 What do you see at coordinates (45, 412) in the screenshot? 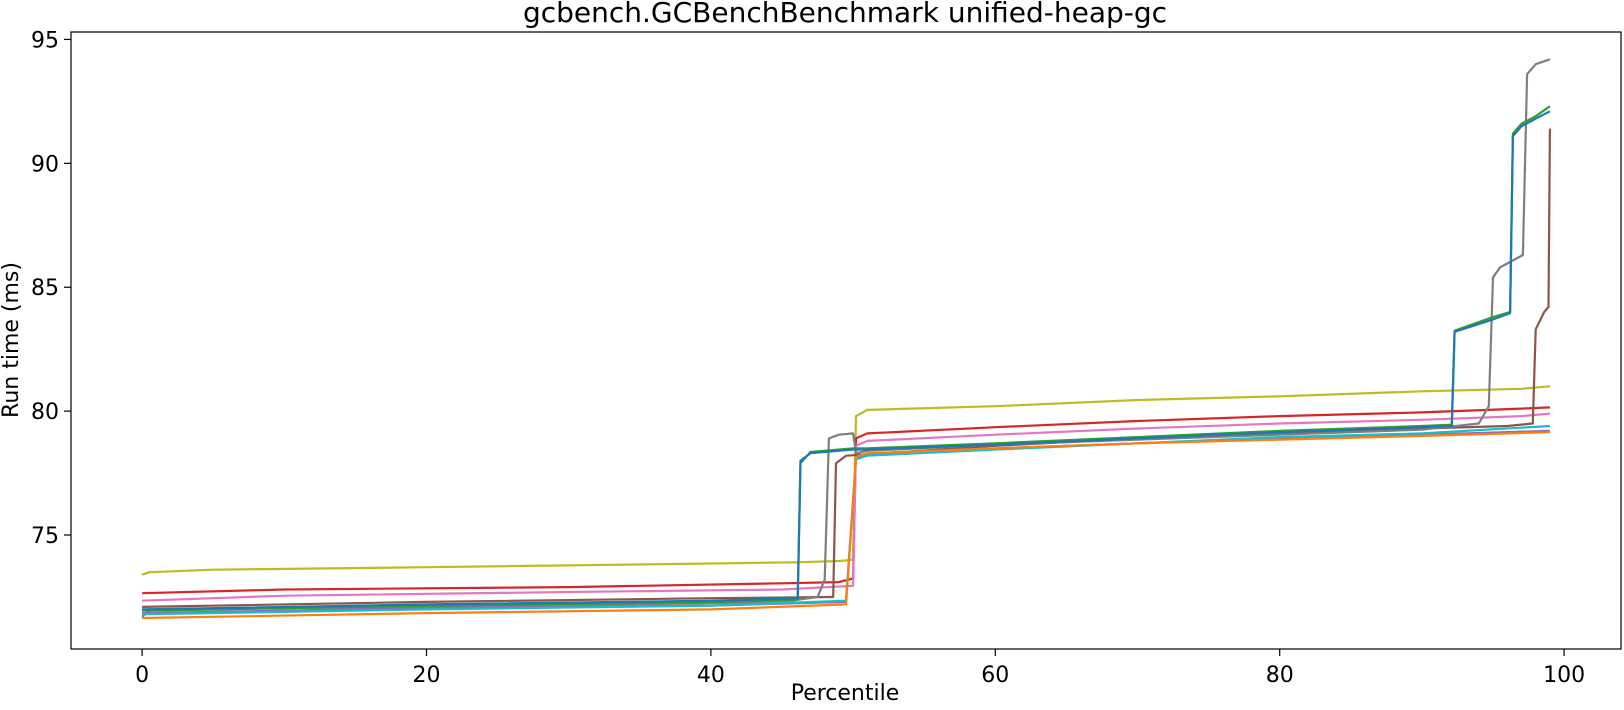
I see `y-tick-label: 80` at bounding box center [45, 412].